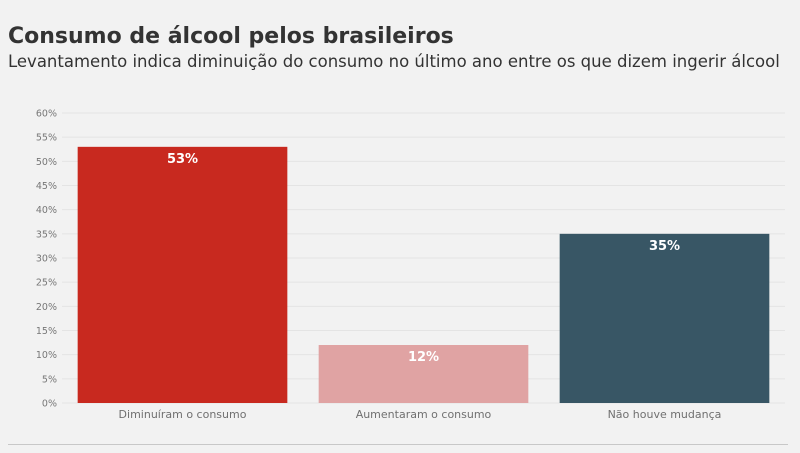  I want to click on y-tick-label: 45%, so click(46, 186).